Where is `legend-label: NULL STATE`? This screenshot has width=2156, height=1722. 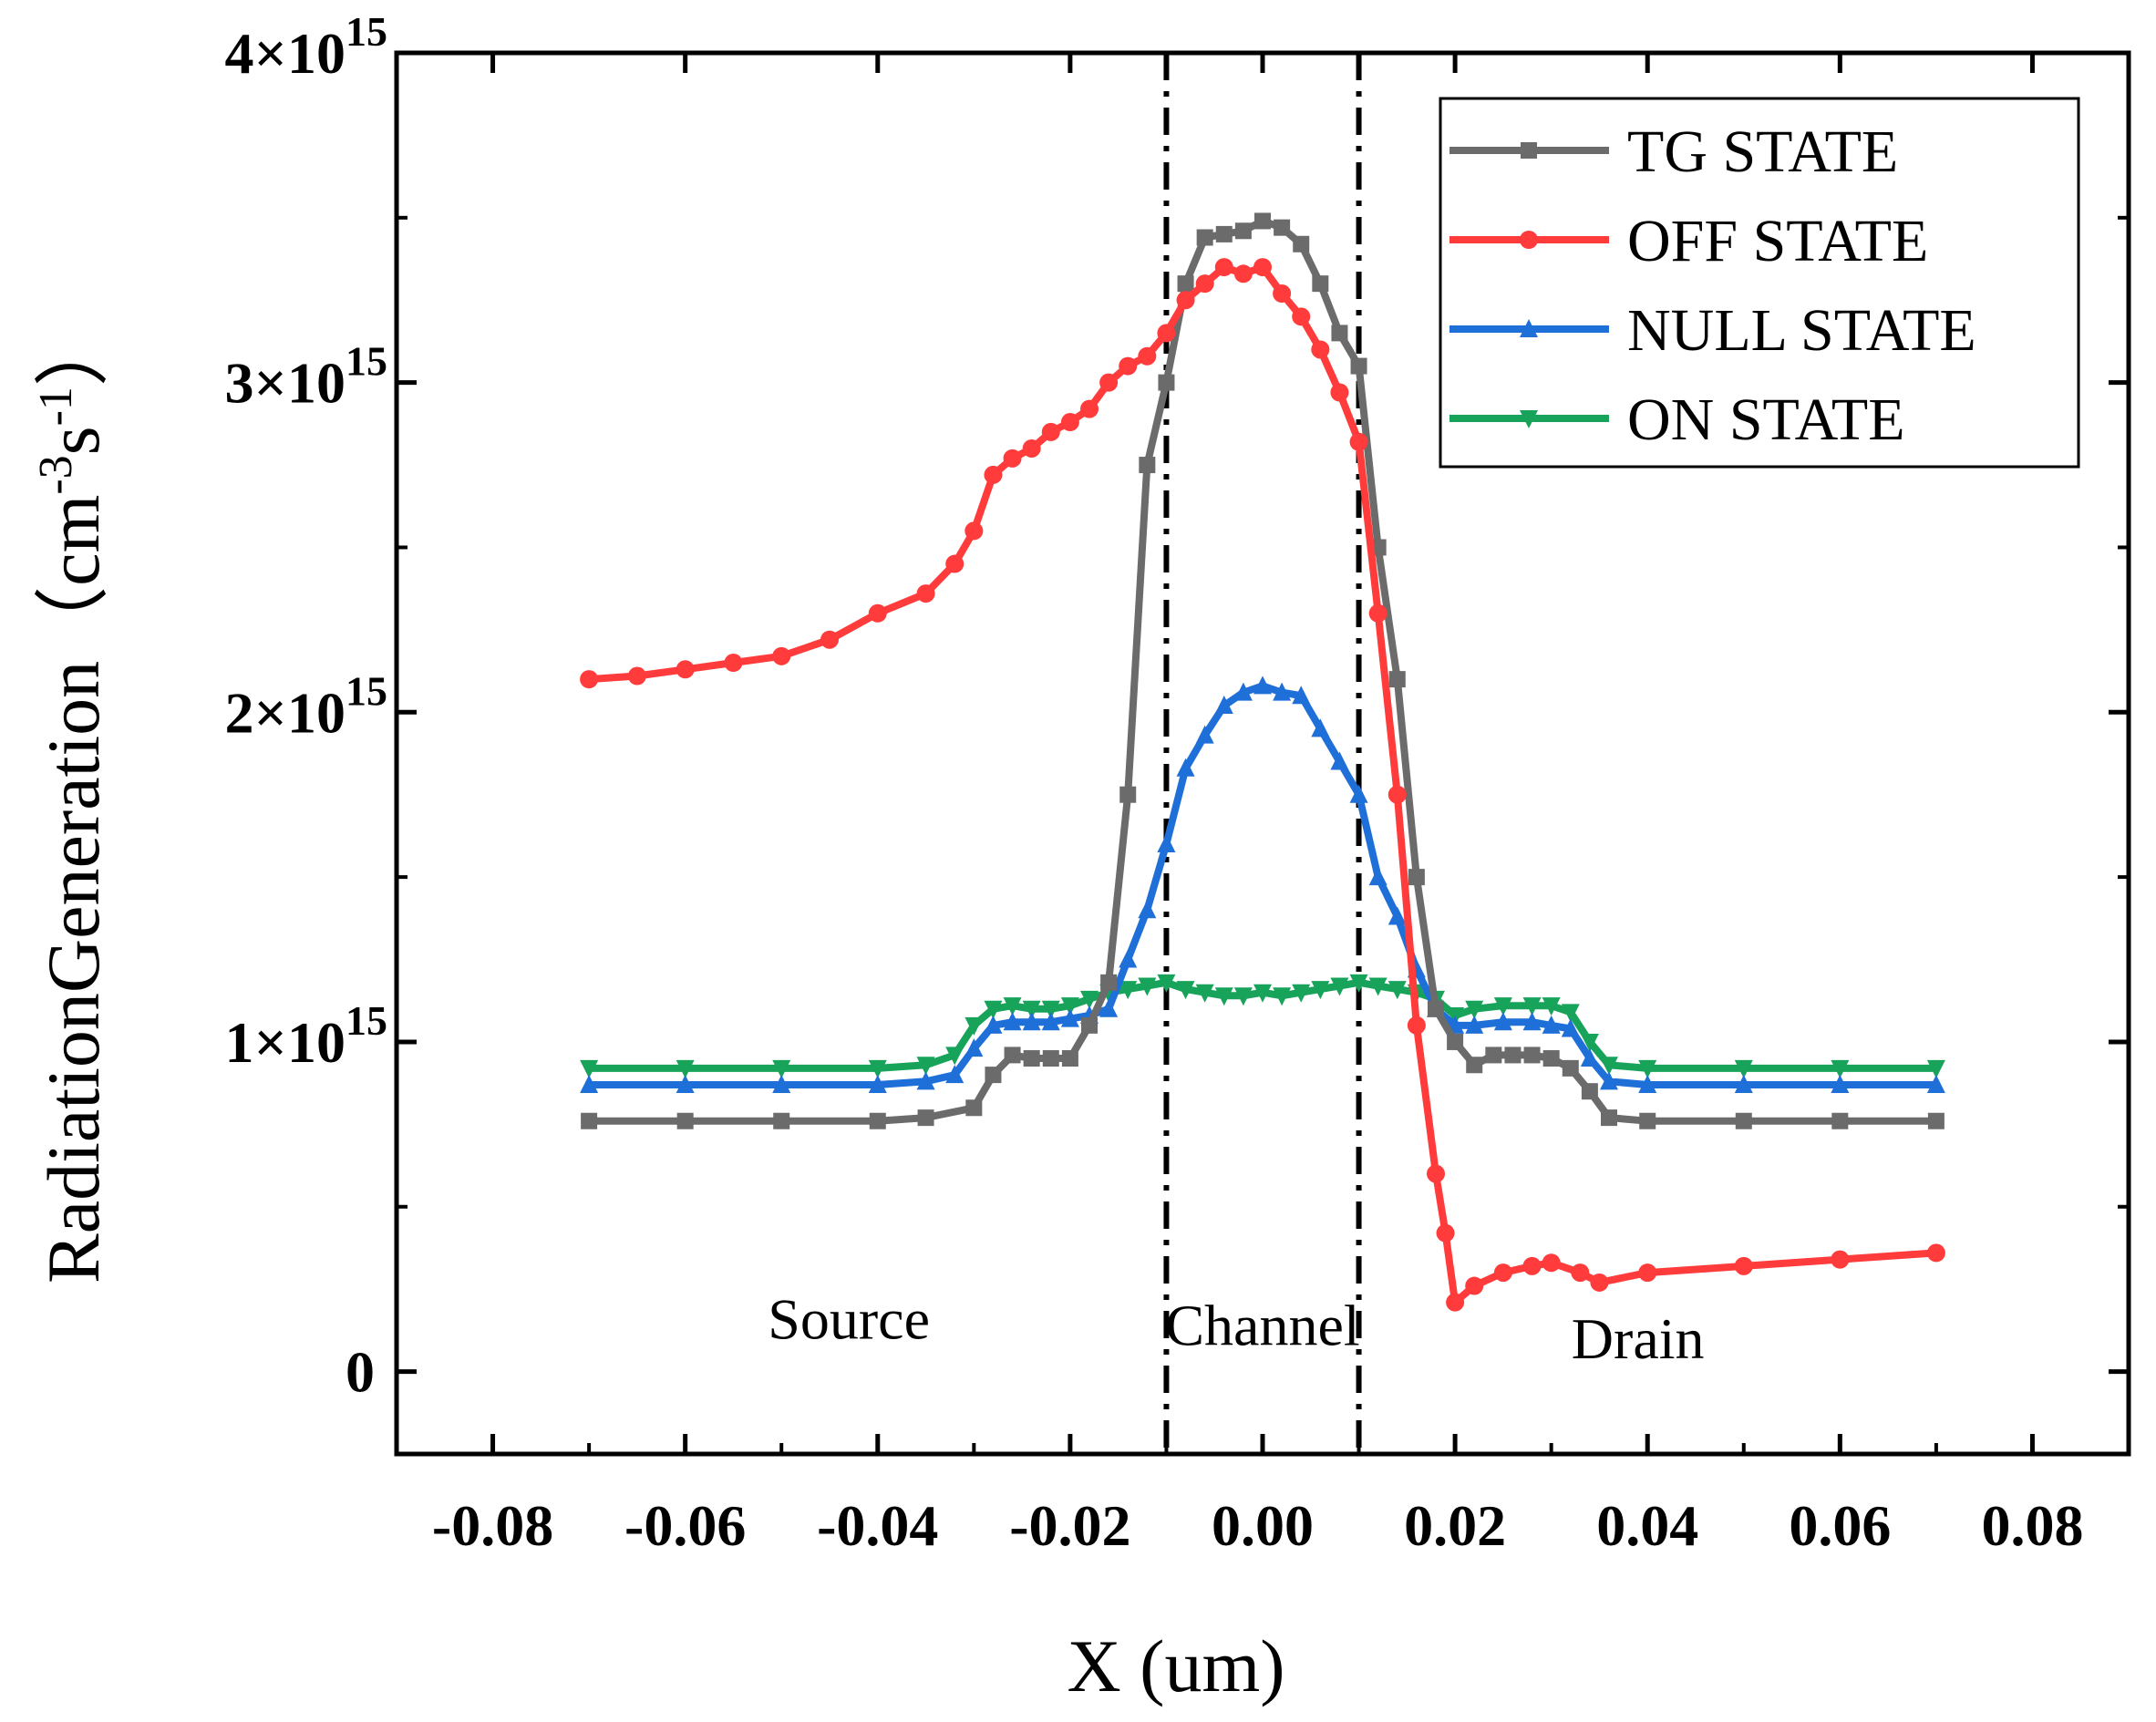 legend-label: NULL STATE is located at coordinates (1801, 330).